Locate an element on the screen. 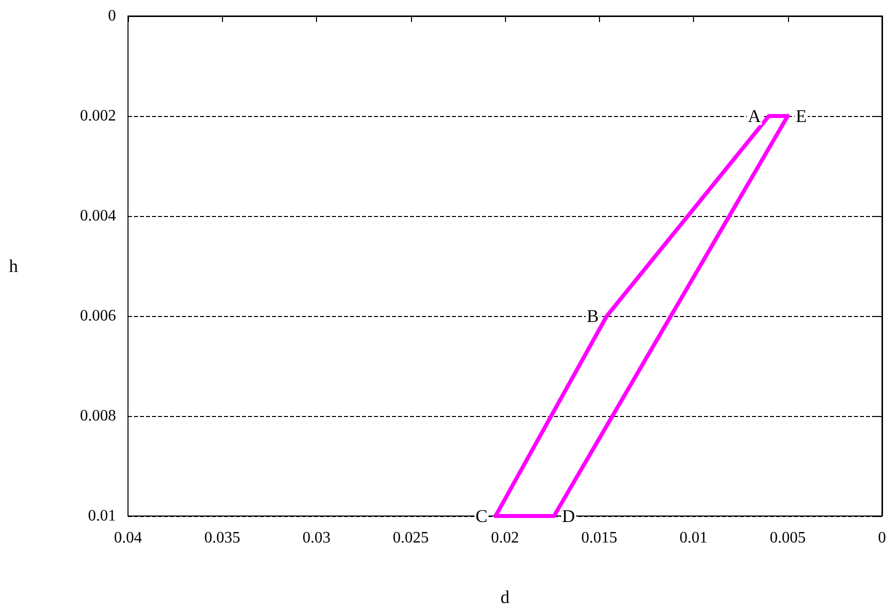 The width and height of the screenshot is (893, 613). x-tick-label: 0 is located at coordinates (882, 538).